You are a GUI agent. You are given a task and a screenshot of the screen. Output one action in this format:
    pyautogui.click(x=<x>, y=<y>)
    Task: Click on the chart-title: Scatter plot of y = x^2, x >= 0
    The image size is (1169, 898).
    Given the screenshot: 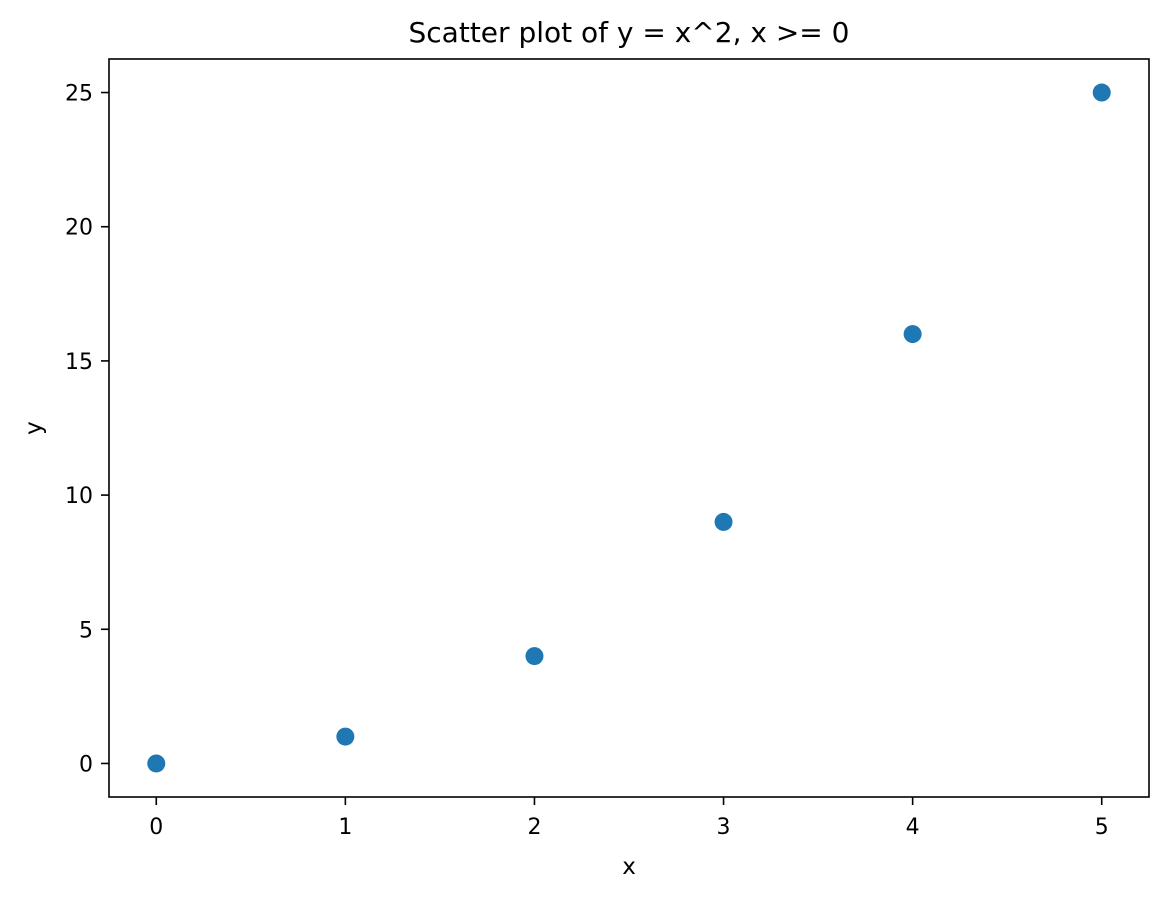 What is the action you would take?
    pyautogui.click(x=629, y=32)
    